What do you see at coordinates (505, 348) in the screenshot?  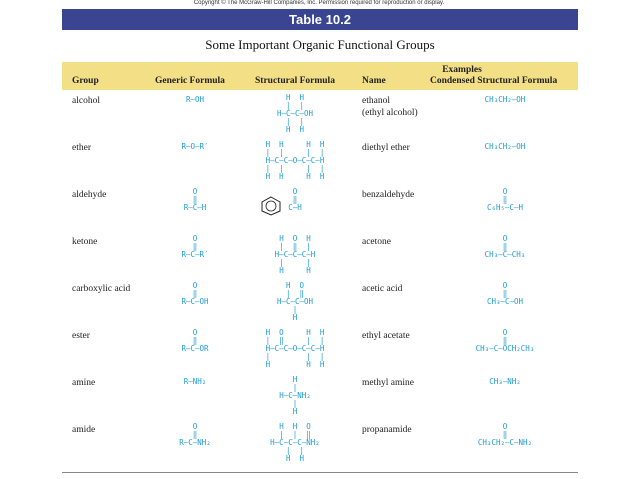 I see `condensed-formula-line: CH₃–C–OCH₂CH₃` at bounding box center [505, 348].